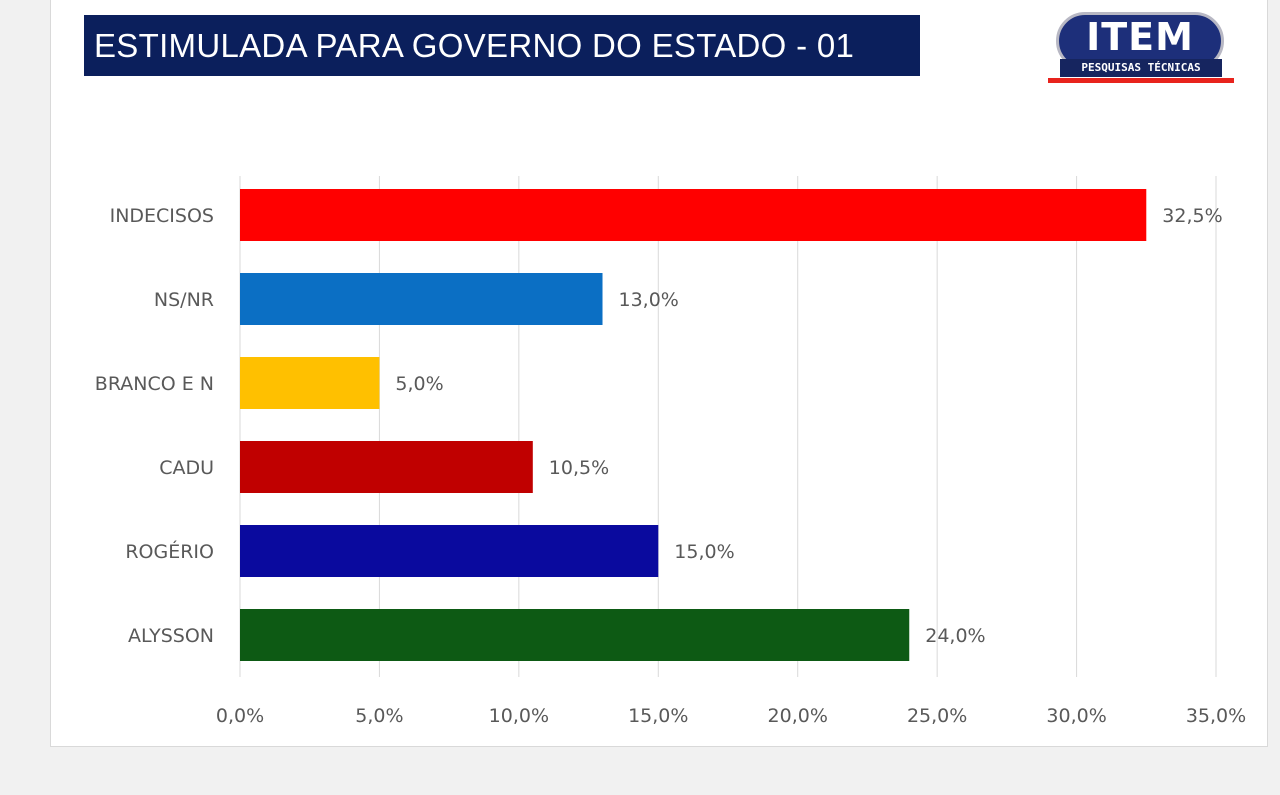 The width and height of the screenshot is (1280, 795). I want to click on x-tick-label: 35,0%, so click(1216, 716).